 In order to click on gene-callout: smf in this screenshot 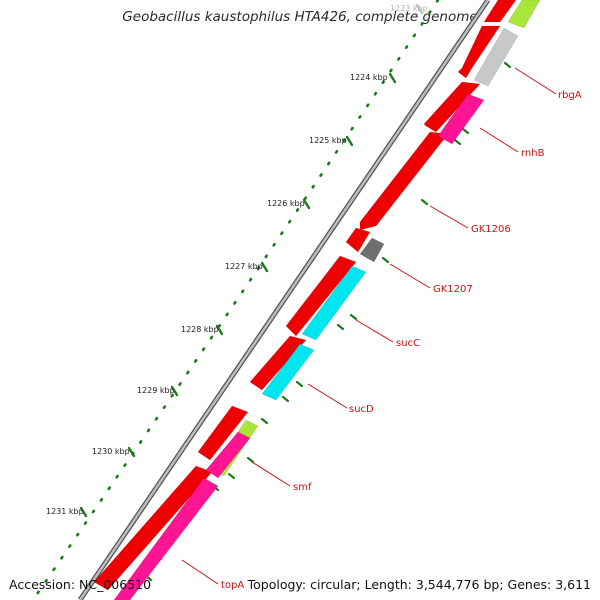, I will do `click(281, 477)`.